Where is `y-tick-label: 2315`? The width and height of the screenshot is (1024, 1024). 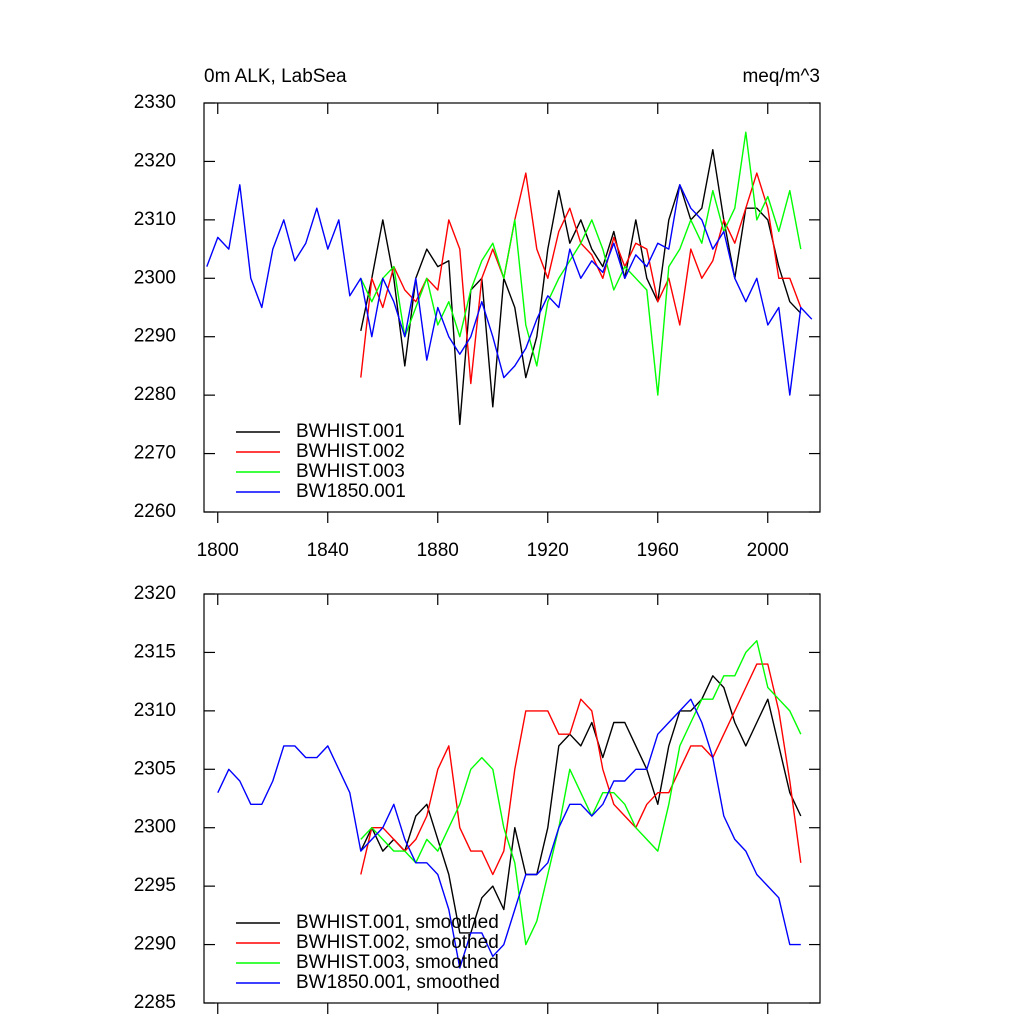
y-tick-label: 2315 is located at coordinates (155, 651).